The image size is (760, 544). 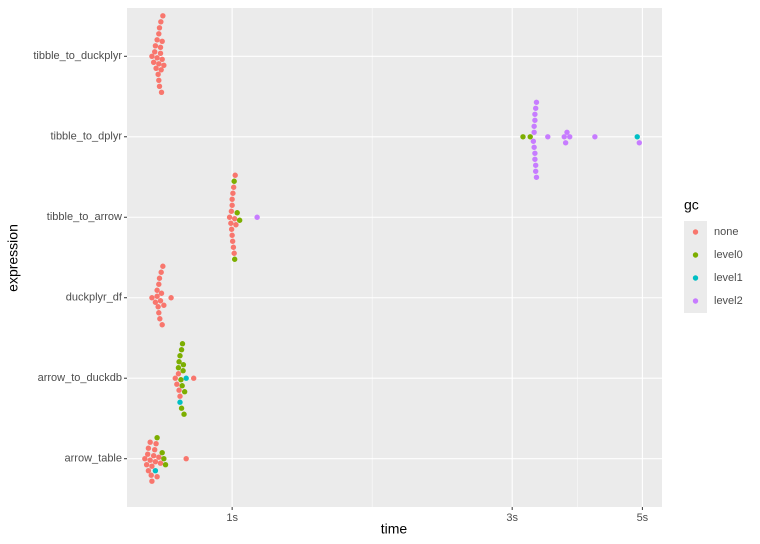 What do you see at coordinates (643, 518) in the screenshot?
I see `x-tick-label: 5s` at bounding box center [643, 518].